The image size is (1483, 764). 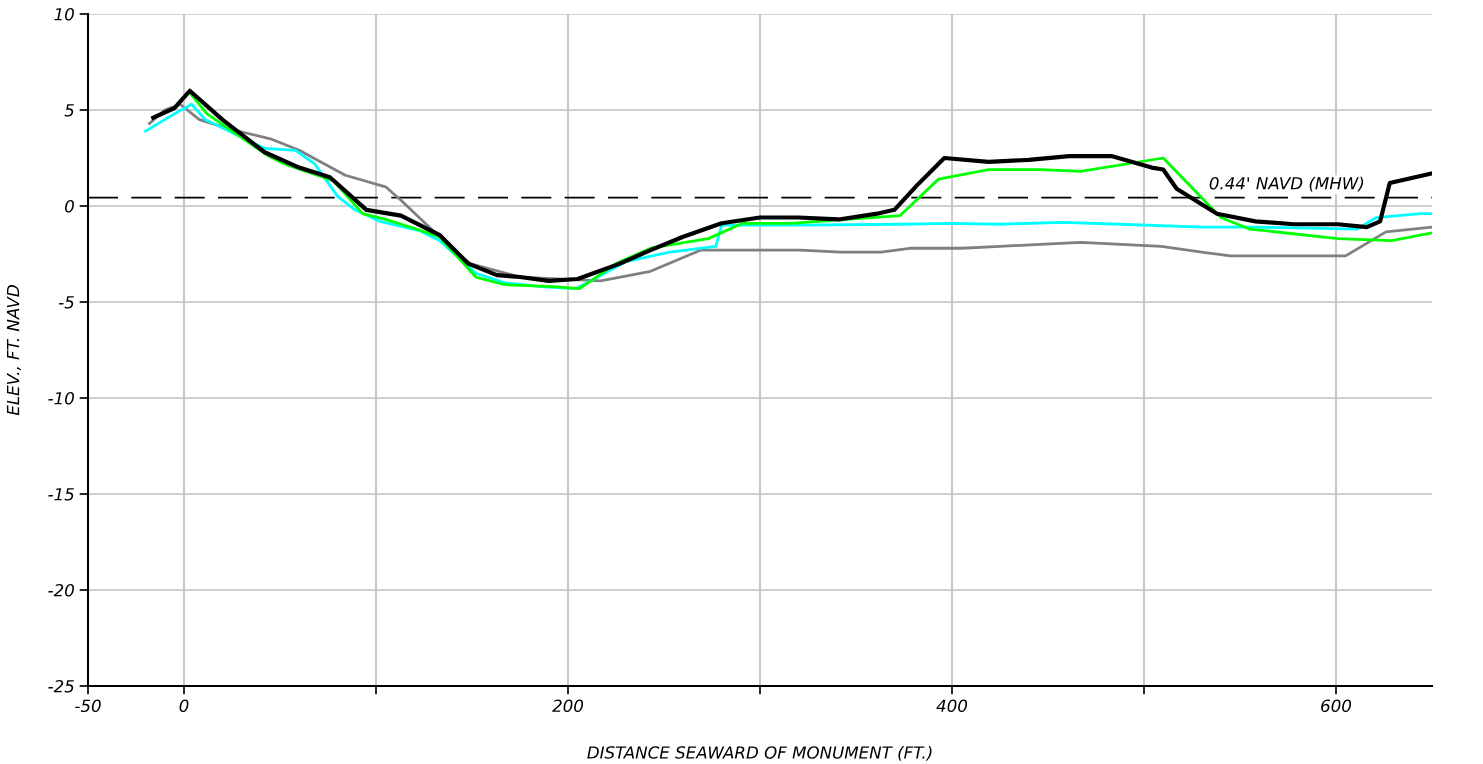 I want to click on x-tick-label: 600, so click(x=1336, y=706).